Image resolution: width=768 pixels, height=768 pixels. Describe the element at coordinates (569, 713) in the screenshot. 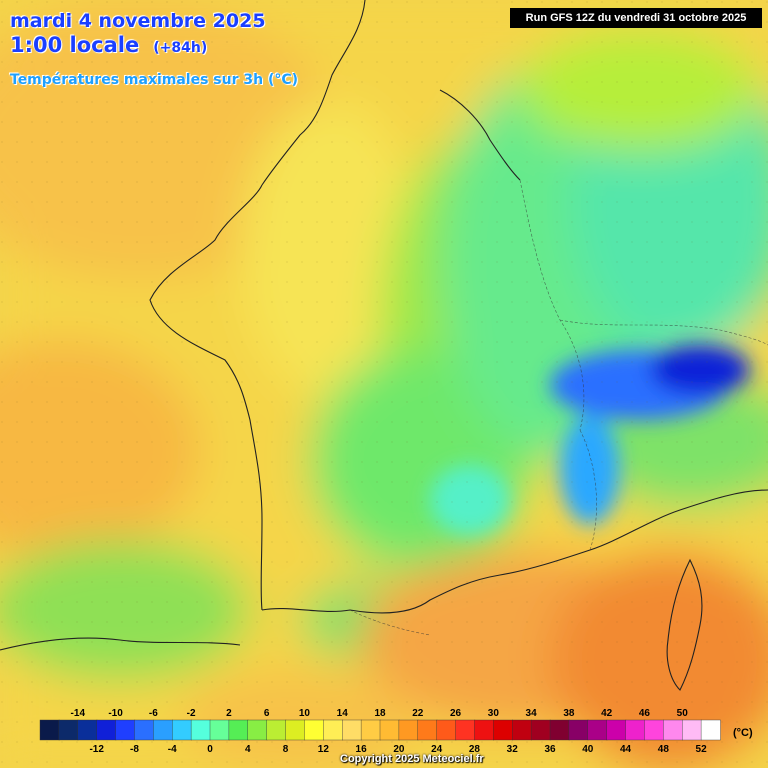

I see `legend-top-label: 38` at that location.